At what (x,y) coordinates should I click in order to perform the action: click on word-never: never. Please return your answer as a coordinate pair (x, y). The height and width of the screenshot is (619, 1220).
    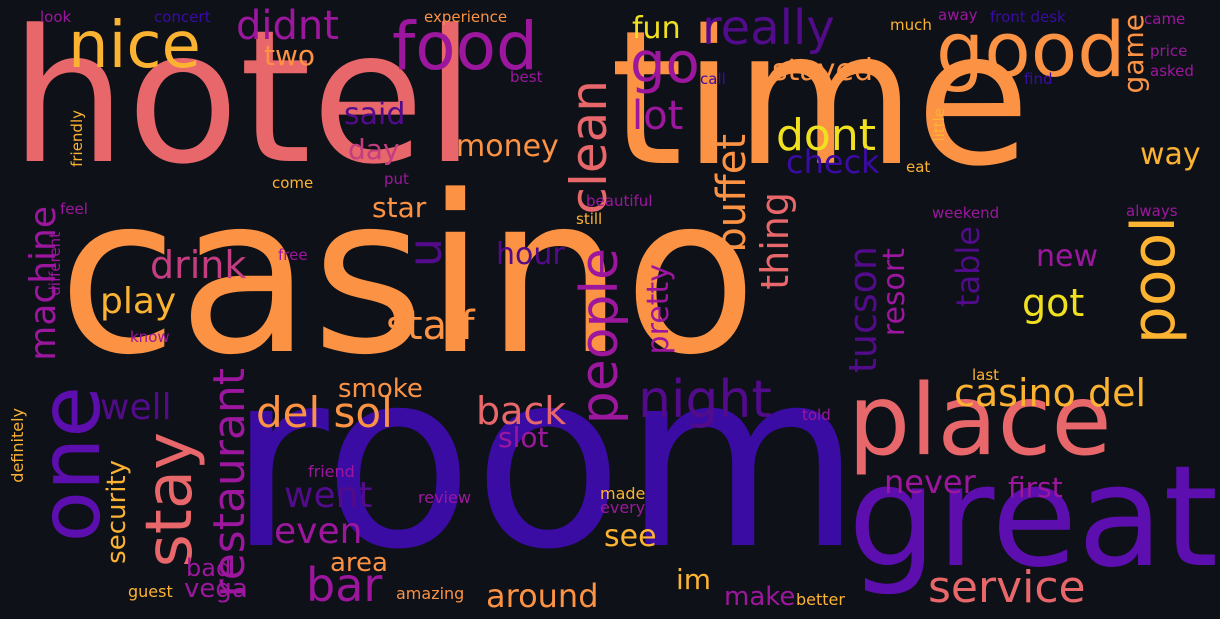
    Looking at the image, I should click on (930, 482).